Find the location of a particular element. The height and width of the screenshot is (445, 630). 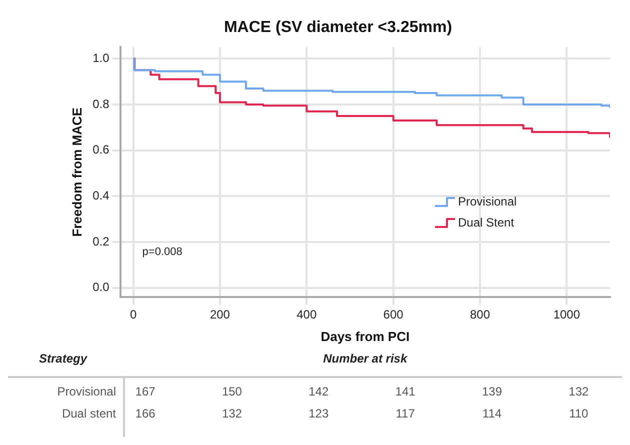

x-tick-label: 0 is located at coordinates (133, 315).